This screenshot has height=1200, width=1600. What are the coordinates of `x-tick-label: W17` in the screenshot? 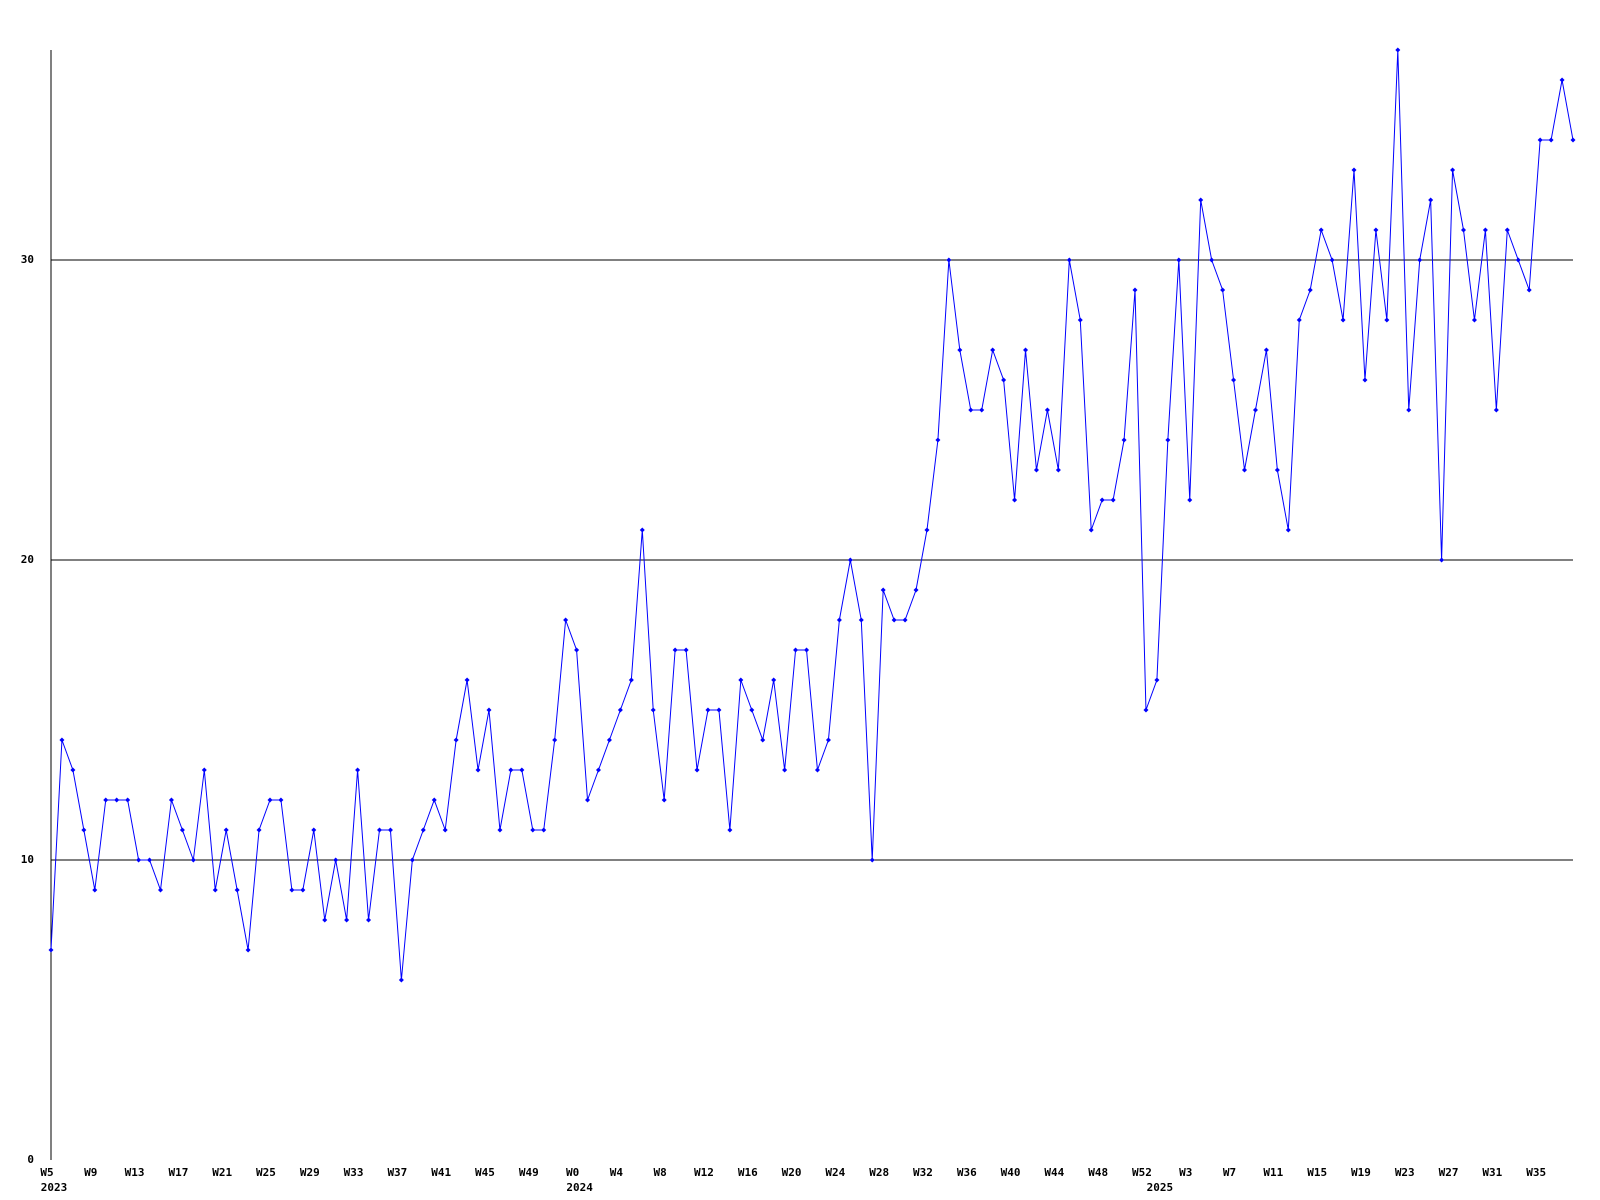 It's located at (178, 1172).